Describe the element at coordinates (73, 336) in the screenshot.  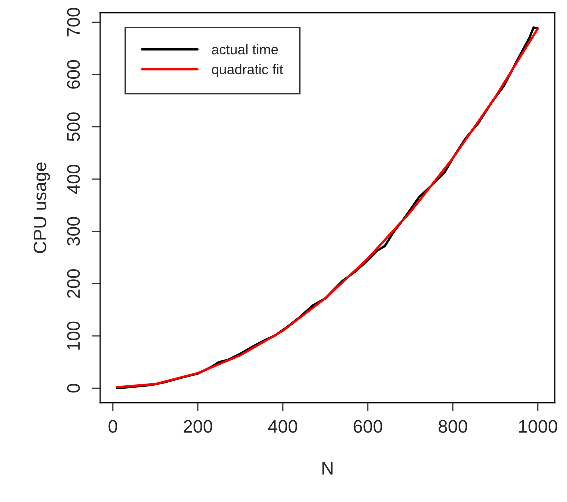
I see `y-tick-label: 100` at that location.